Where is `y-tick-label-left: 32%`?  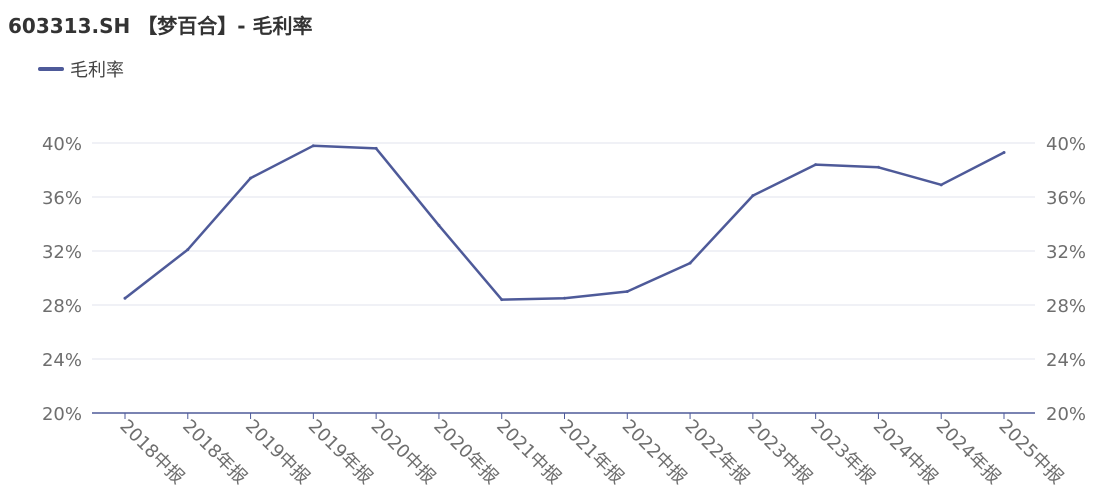 y-tick-label-left: 32% is located at coordinates (62, 252).